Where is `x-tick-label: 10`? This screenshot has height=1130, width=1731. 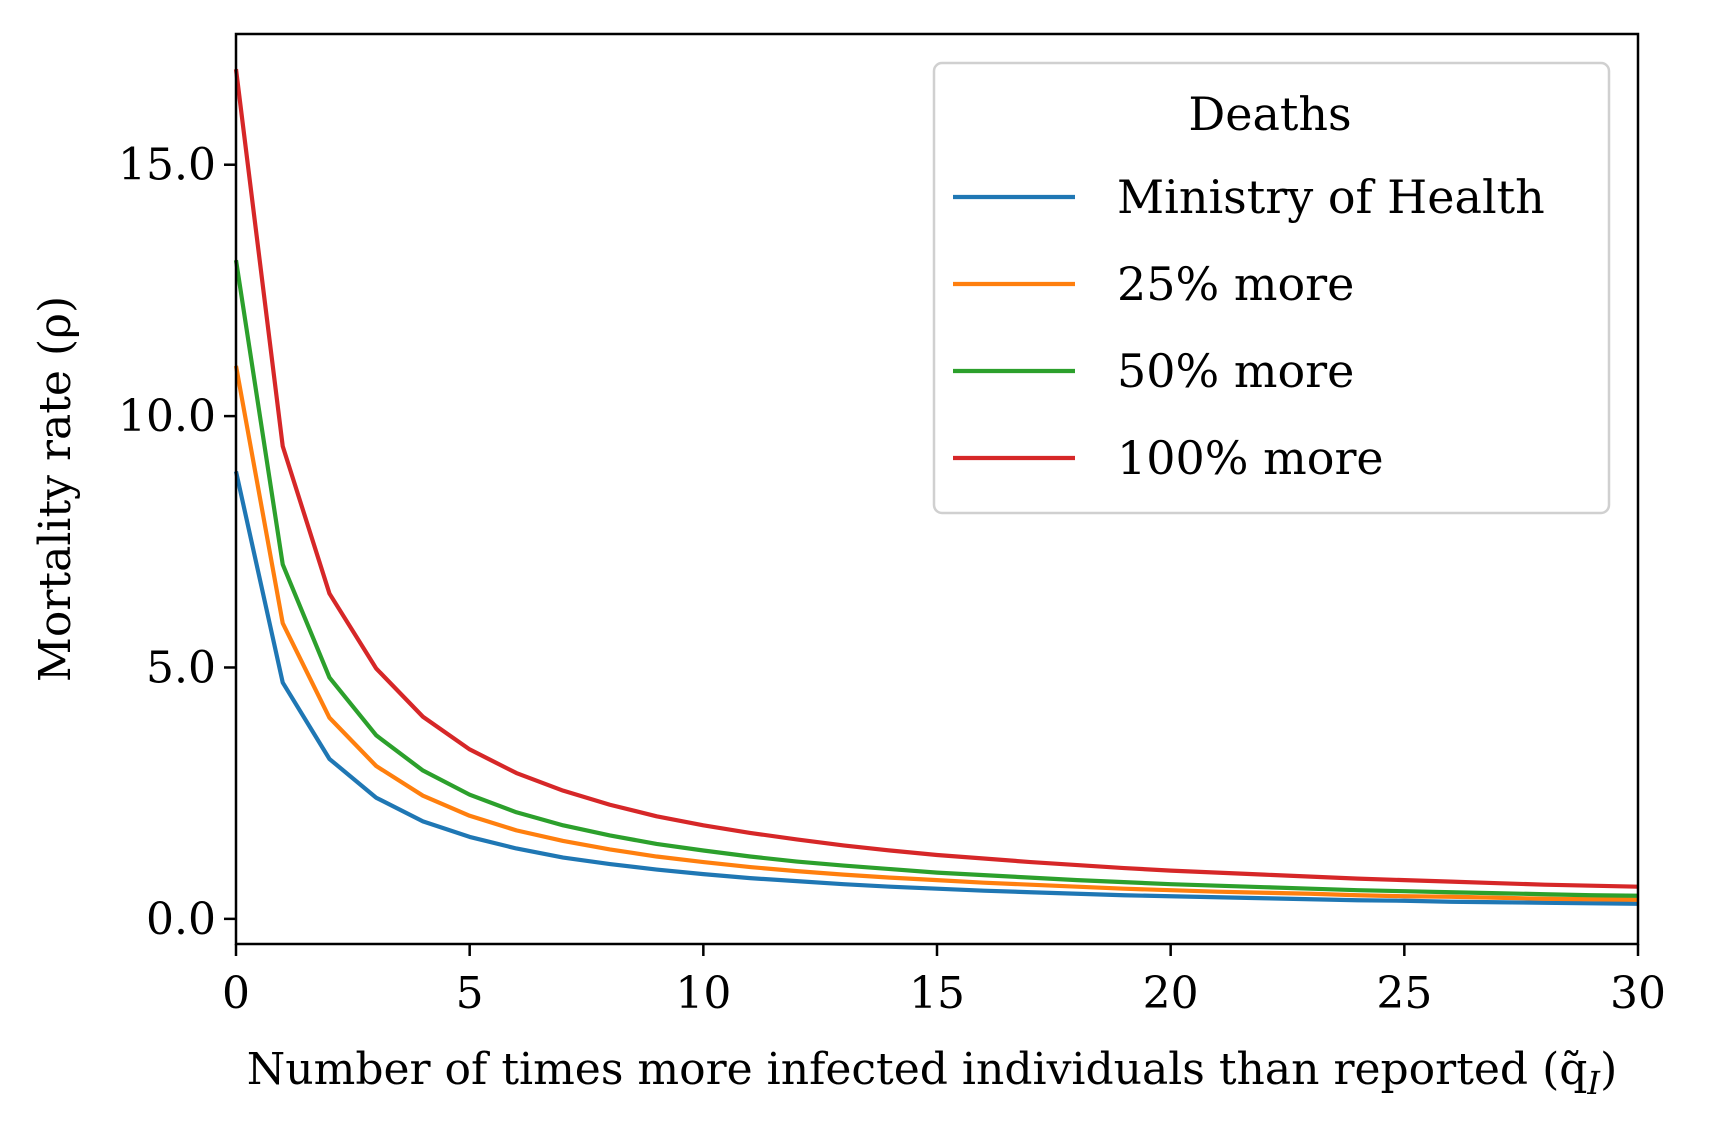
x-tick-label: 10 is located at coordinates (703, 993).